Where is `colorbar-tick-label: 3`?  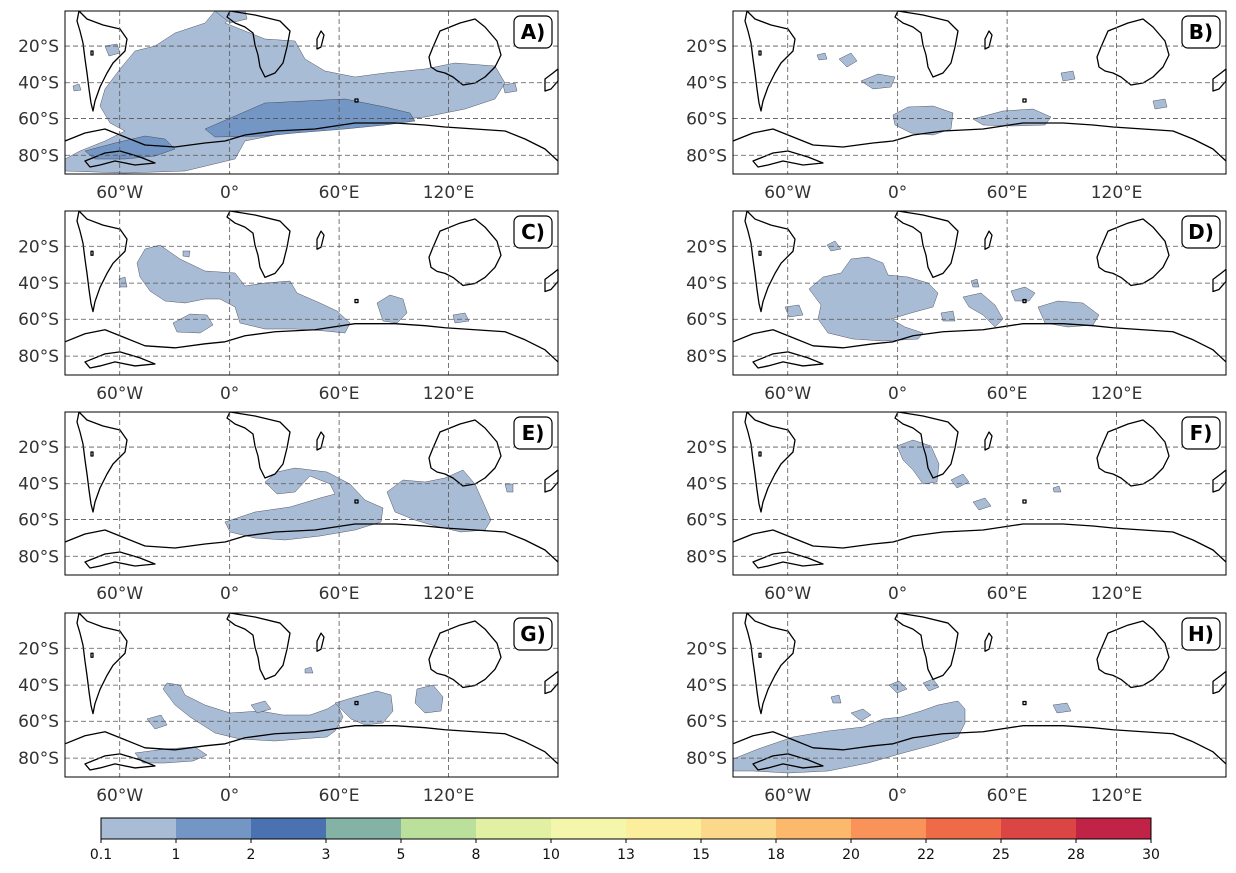 colorbar-tick-label: 3 is located at coordinates (326, 855).